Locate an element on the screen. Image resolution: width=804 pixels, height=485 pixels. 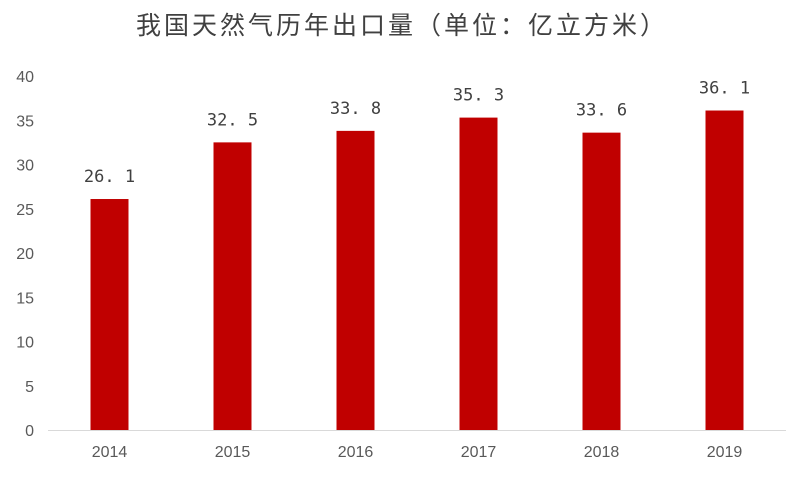
y-tick-label: 5 is located at coordinates (29, 387).